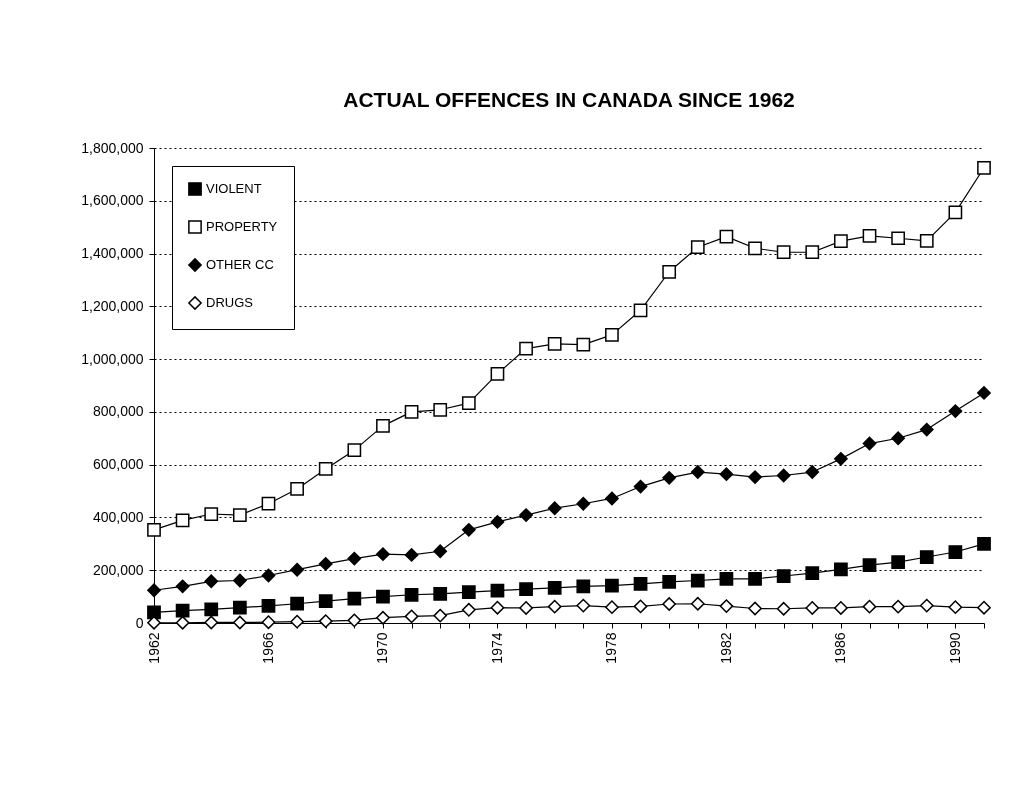 The height and width of the screenshot is (799, 1009). Describe the element at coordinates (139, 622) in the screenshot. I see `y-tick-label: 0` at that location.